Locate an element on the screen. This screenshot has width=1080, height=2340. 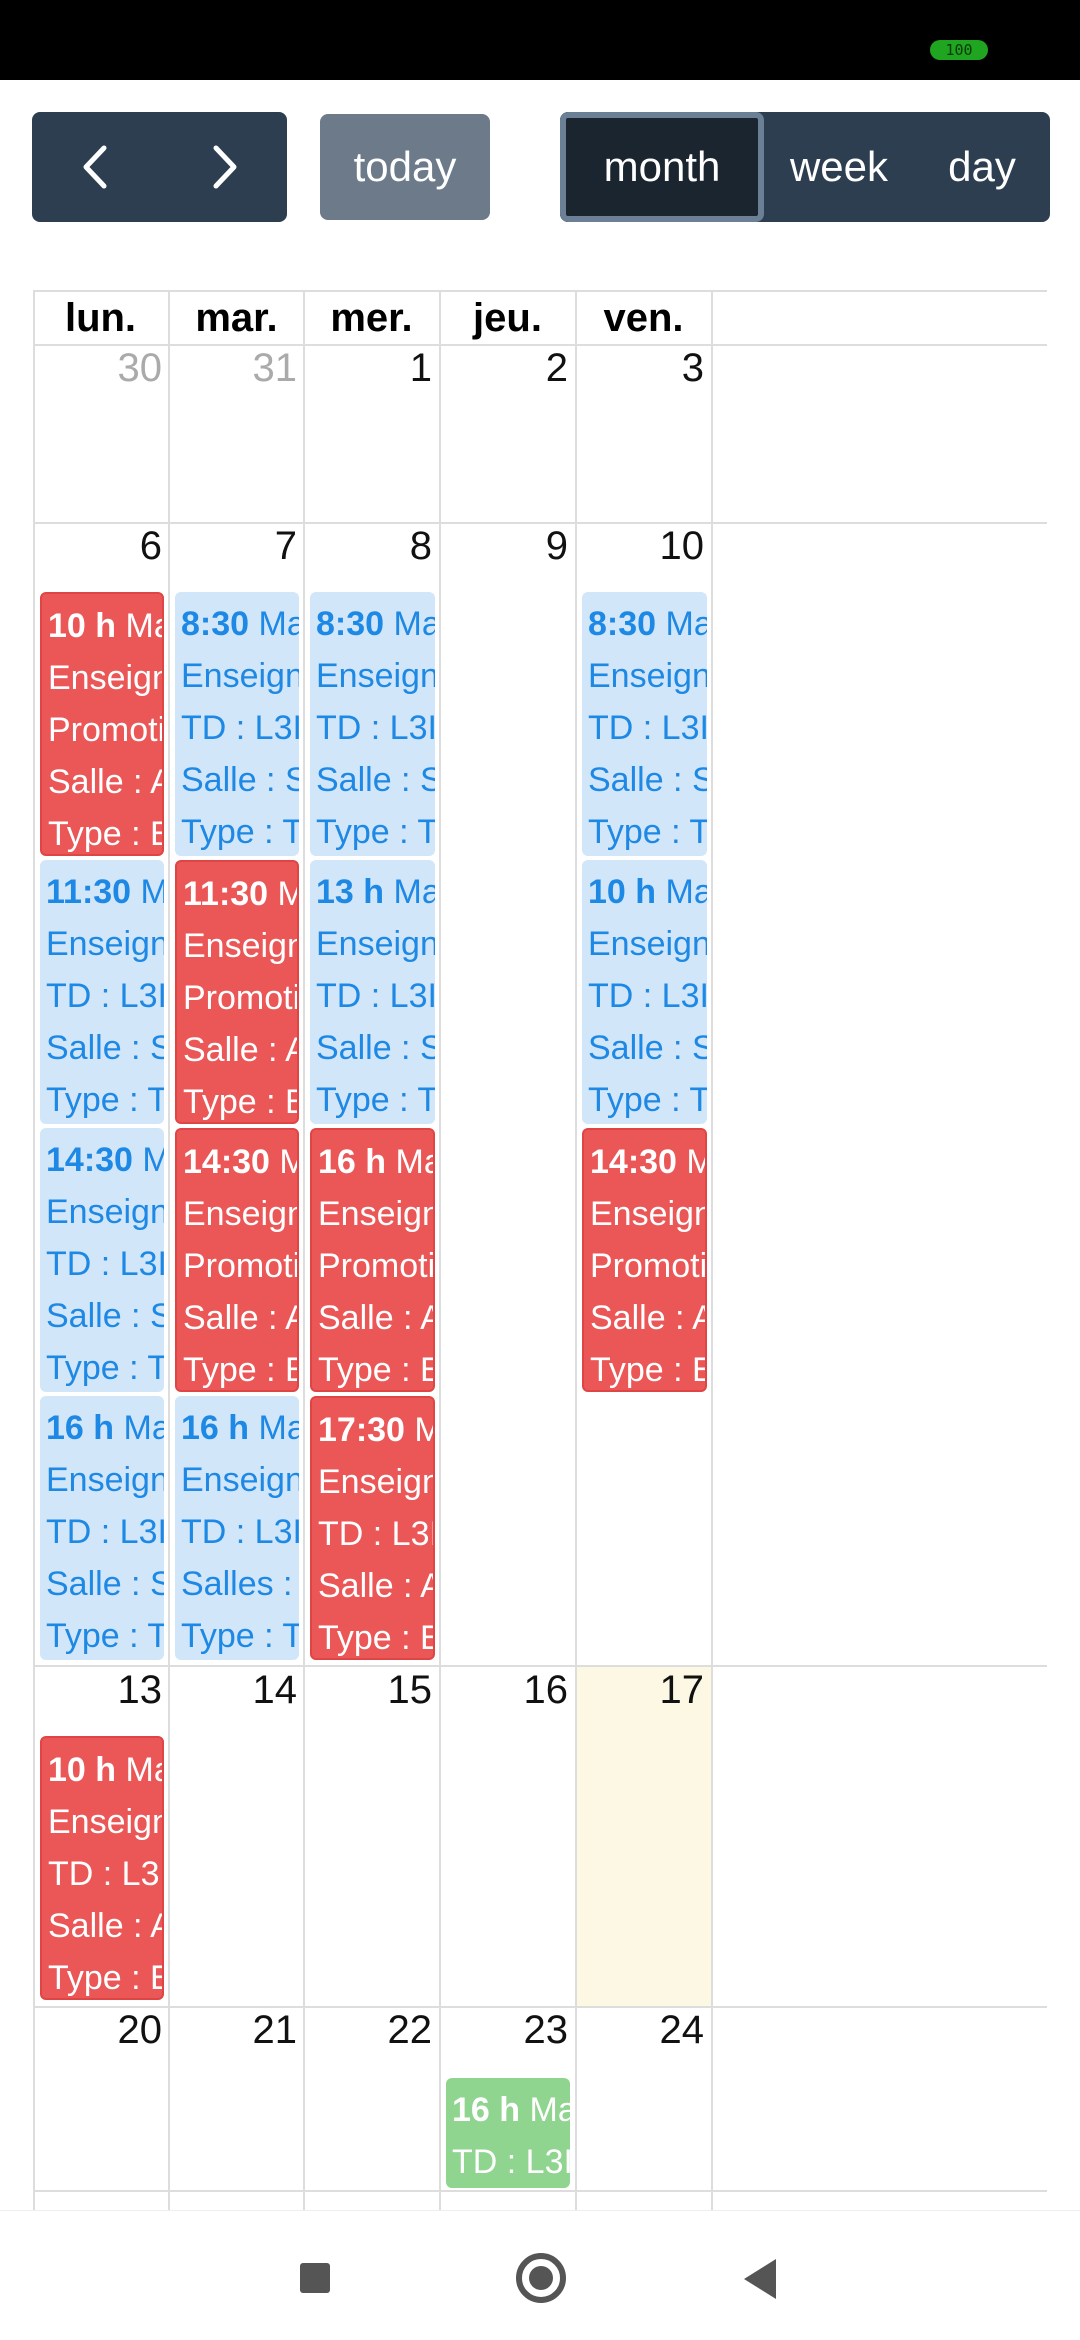
month-view-button: month is located at coordinates (662, 167).